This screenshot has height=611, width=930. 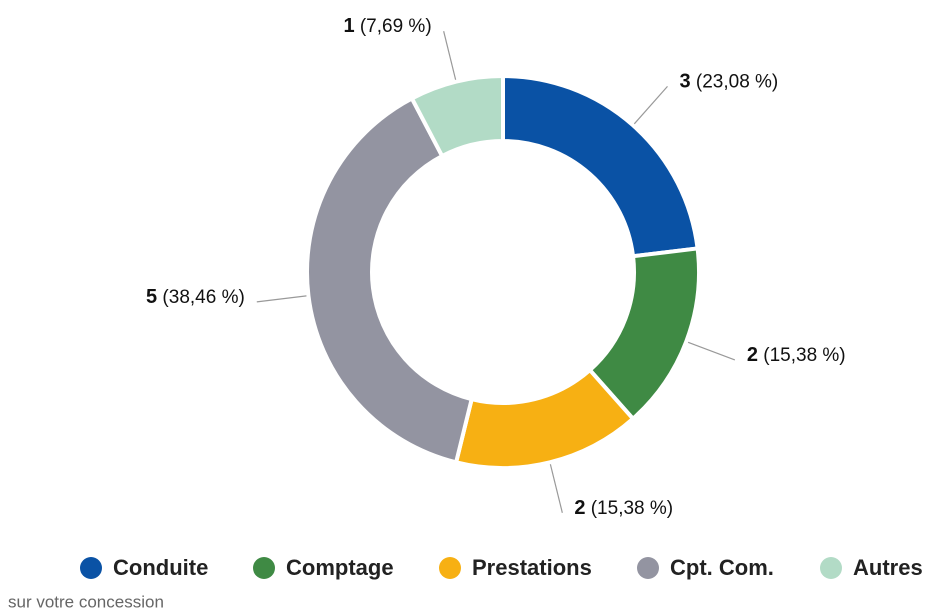 What do you see at coordinates (340, 567) in the screenshot?
I see `legend-label: Comptage` at bounding box center [340, 567].